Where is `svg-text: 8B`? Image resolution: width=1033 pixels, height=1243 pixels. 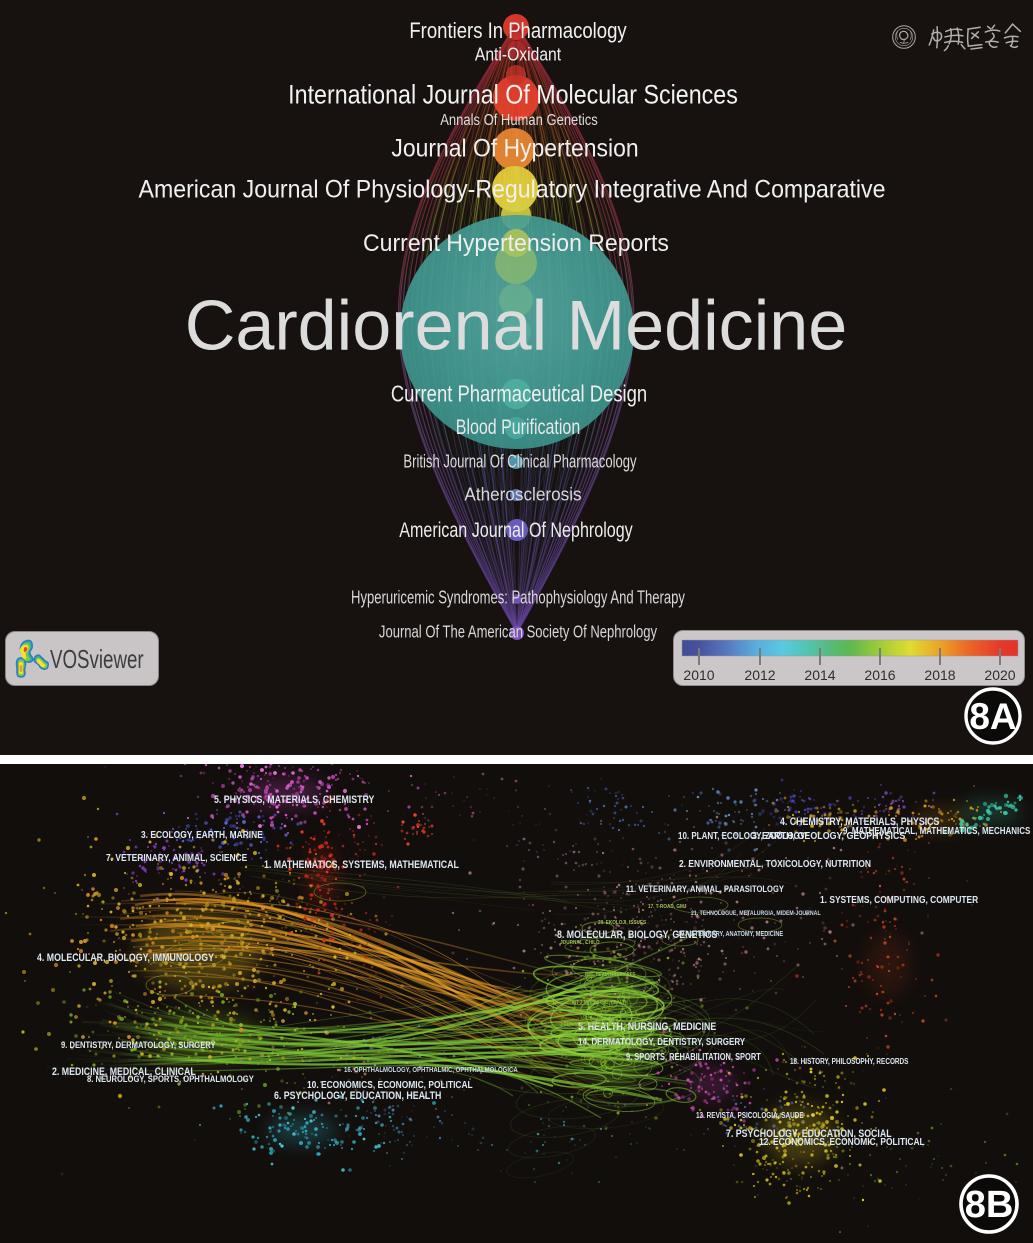 svg-text: 8B is located at coordinates (989, 1205).